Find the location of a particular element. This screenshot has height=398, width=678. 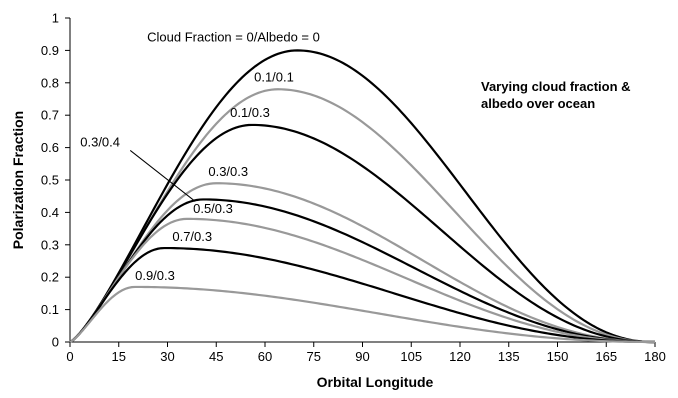

x-tick-label: 0 is located at coordinates (69, 356).